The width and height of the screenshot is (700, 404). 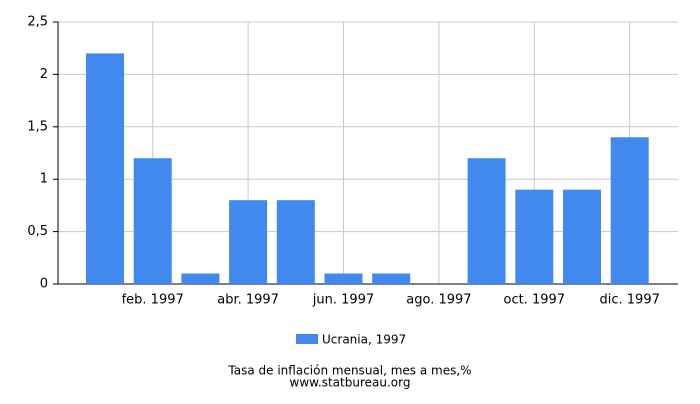 I want to click on y-tick-label: 1, so click(x=44, y=179).